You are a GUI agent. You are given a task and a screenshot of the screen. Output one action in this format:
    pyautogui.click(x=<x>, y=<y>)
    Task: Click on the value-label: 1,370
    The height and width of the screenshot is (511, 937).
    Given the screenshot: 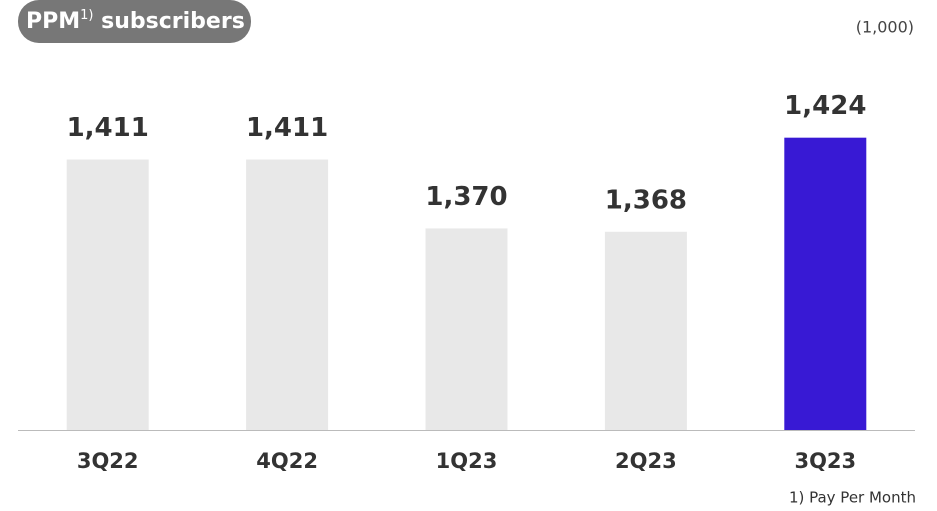 What is the action you would take?
    pyautogui.click(x=466, y=197)
    